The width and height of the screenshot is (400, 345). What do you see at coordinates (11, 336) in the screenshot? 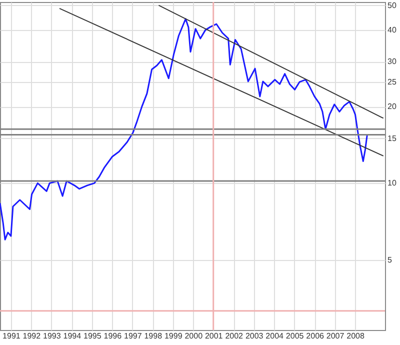
I see `x-tick-label: 1991` at bounding box center [11, 336].